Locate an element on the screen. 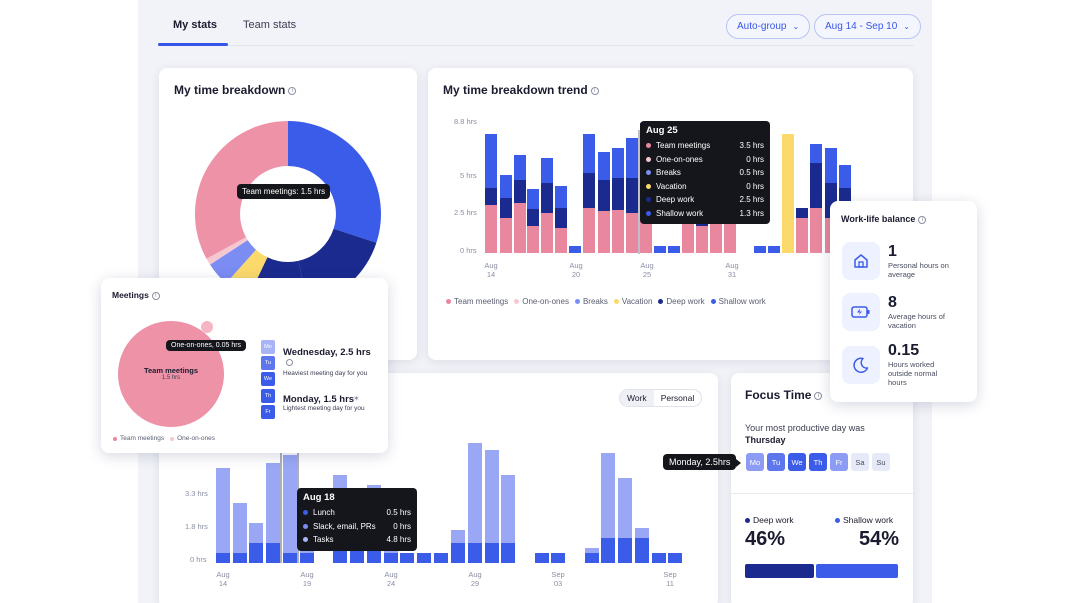 Image resolution: width=1080 pixels, height=603 pixels. toggle-work: Work is located at coordinates (637, 398).